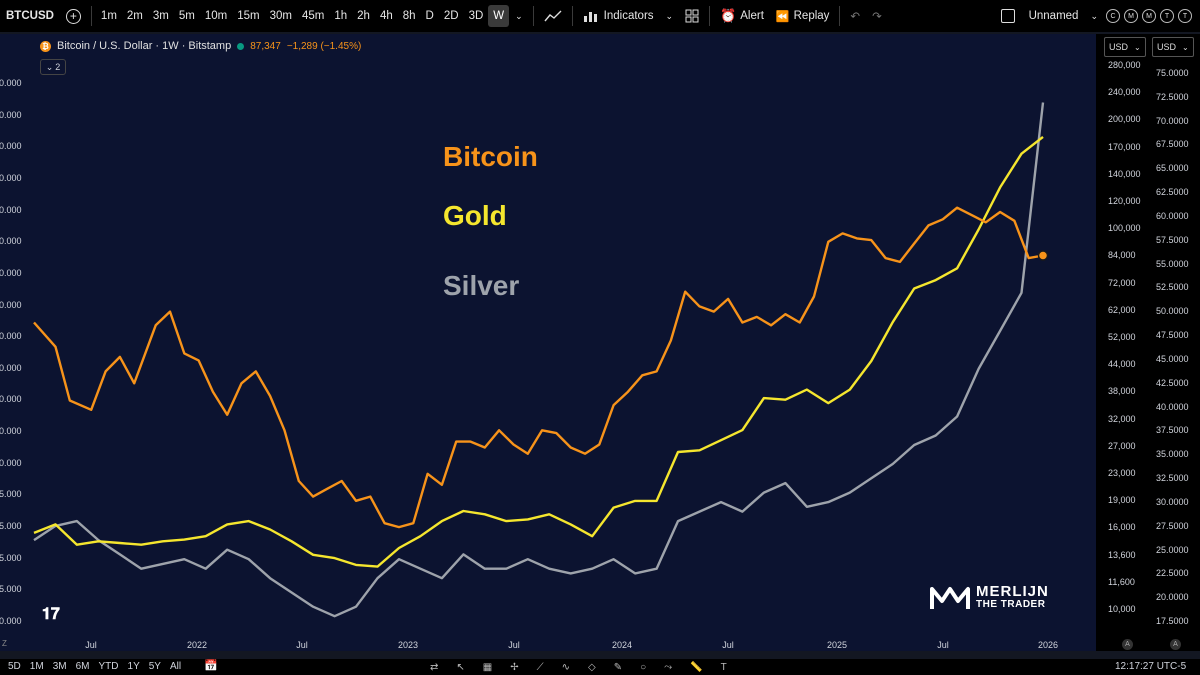 The height and width of the screenshot is (675, 1200). Describe the element at coordinates (186, 16) in the screenshot. I see `timeframe-5m: 5m` at that location.